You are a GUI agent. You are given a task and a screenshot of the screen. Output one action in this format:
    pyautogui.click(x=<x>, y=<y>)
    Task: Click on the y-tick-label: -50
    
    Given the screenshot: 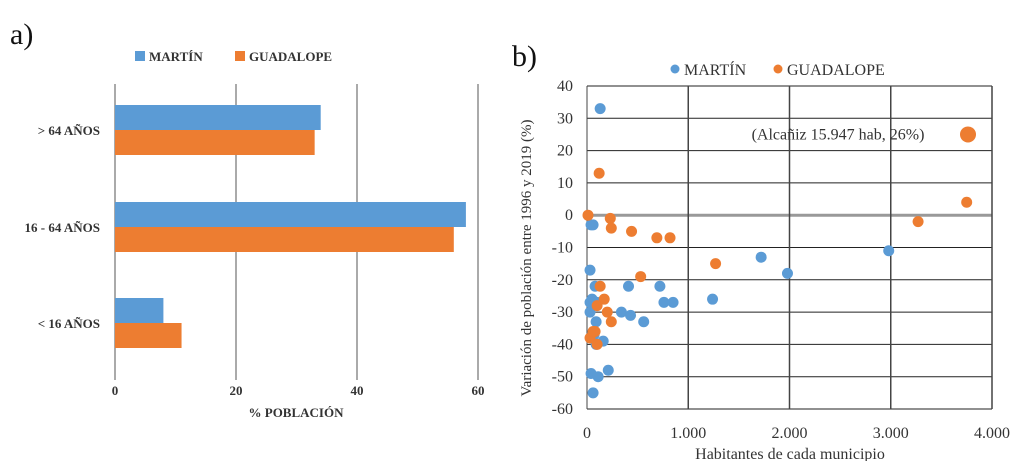 What is the action you would take?
    pyautogui.click(x=562, y=377)
    